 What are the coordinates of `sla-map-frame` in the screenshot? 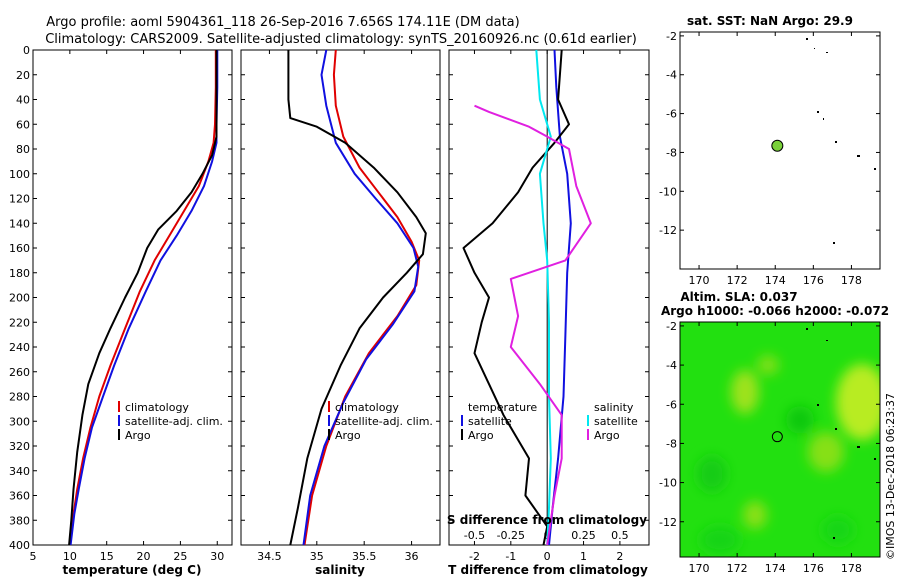 It's located at (780, 439).